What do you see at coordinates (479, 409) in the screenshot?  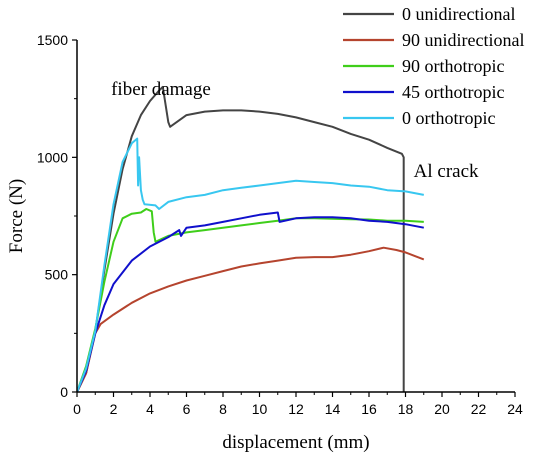 I see `x-tick-label: 22` at bounding box center [479, 409].